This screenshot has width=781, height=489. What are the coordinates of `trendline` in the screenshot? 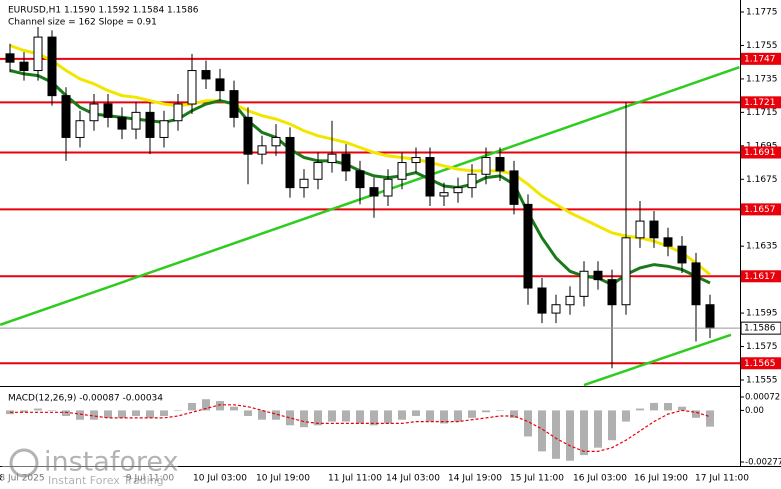 It's located at (657, 360).